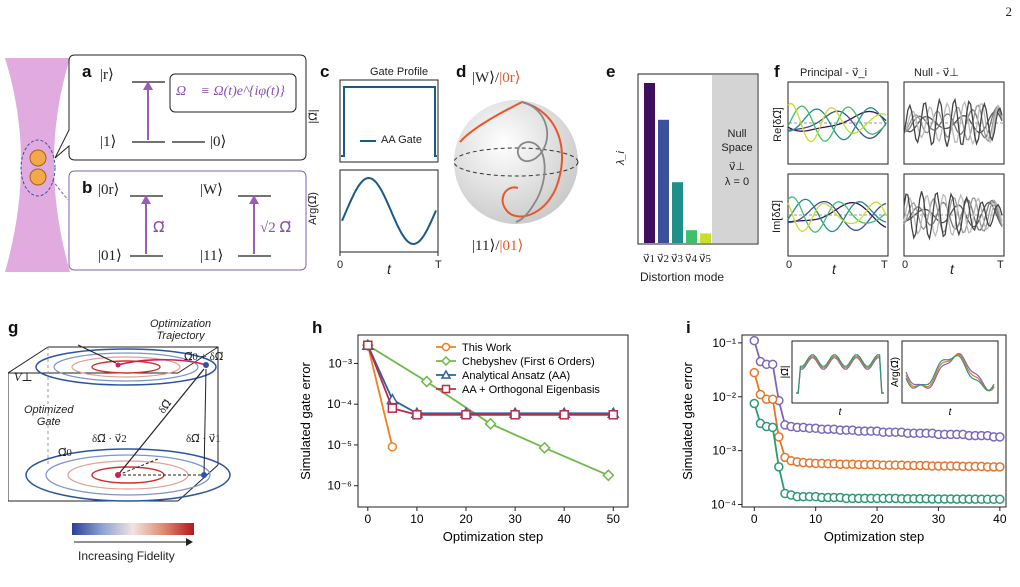 The height and width of the screenshot is (587, 1020). What do you see at coordinates (614, 519) in the screenshot?
I see `x-tick-label: 50` at bounding box center [614, 519].